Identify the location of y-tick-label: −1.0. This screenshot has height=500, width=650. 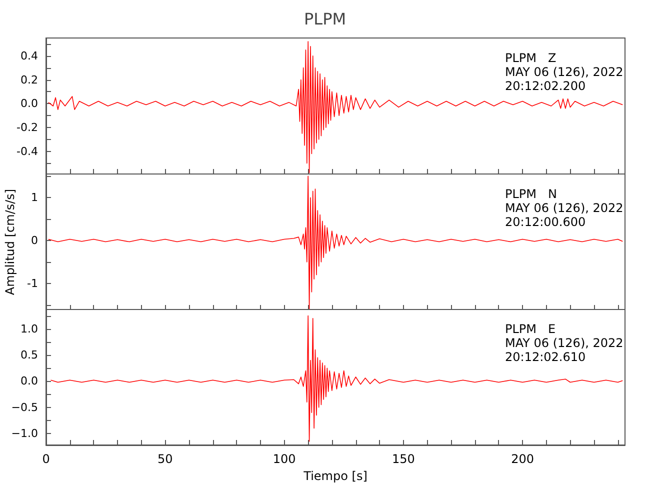
(24, 433).